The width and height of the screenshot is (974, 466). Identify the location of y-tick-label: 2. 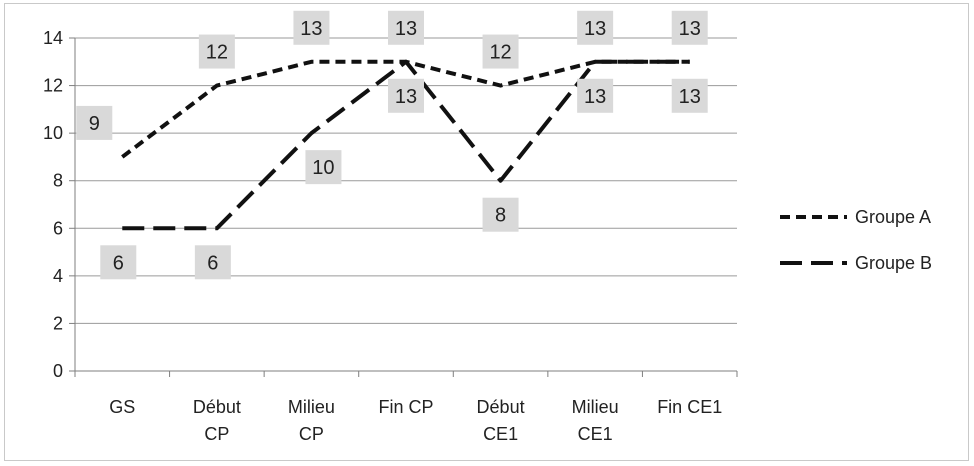
(58, 323).